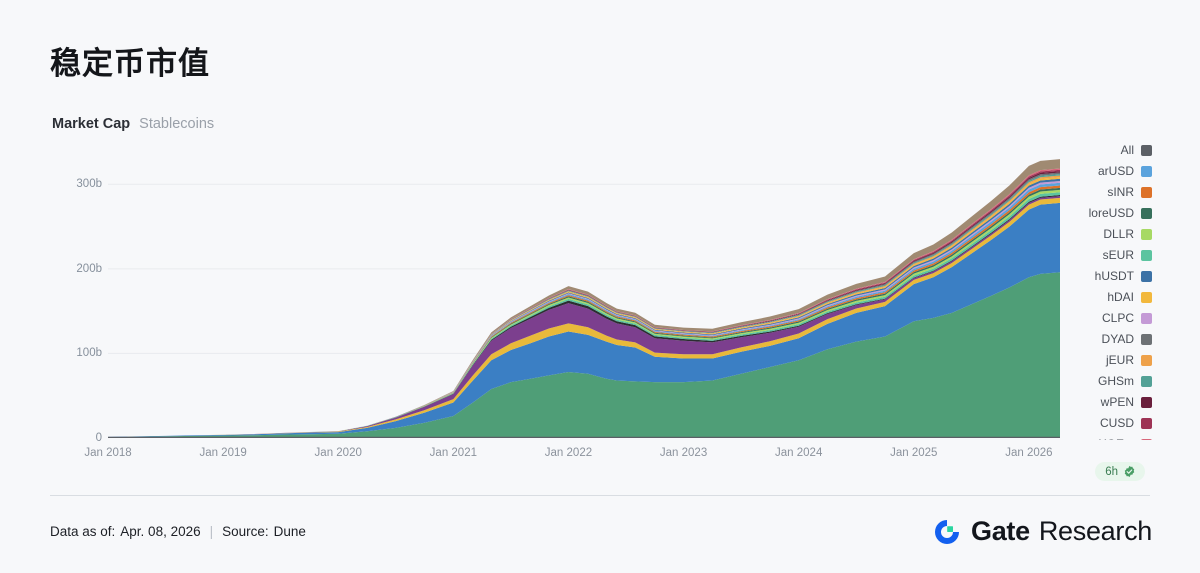 The image size is (1200, 573). What do you see at coordinates (108, 453) in the screenshot?
I see `x-axis-tick-label: Jan 2018` at bounding box center [108, 453].